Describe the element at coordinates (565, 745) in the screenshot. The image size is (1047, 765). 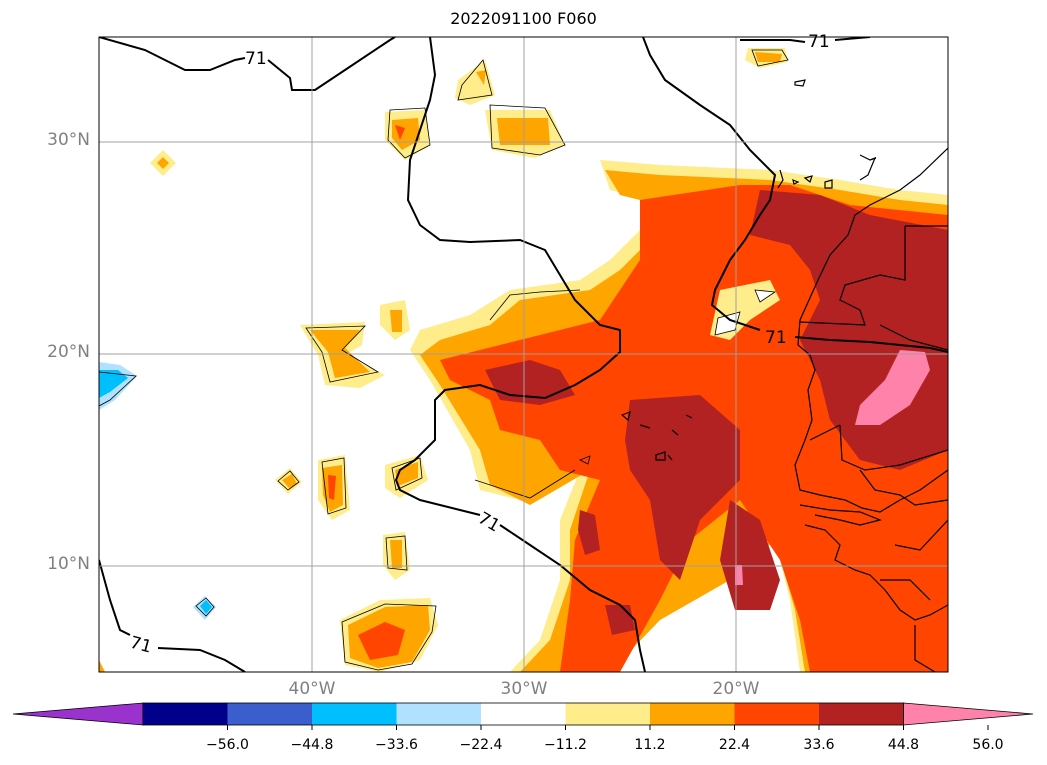
I see `colorbar-tick-label: −11.2` at that location.